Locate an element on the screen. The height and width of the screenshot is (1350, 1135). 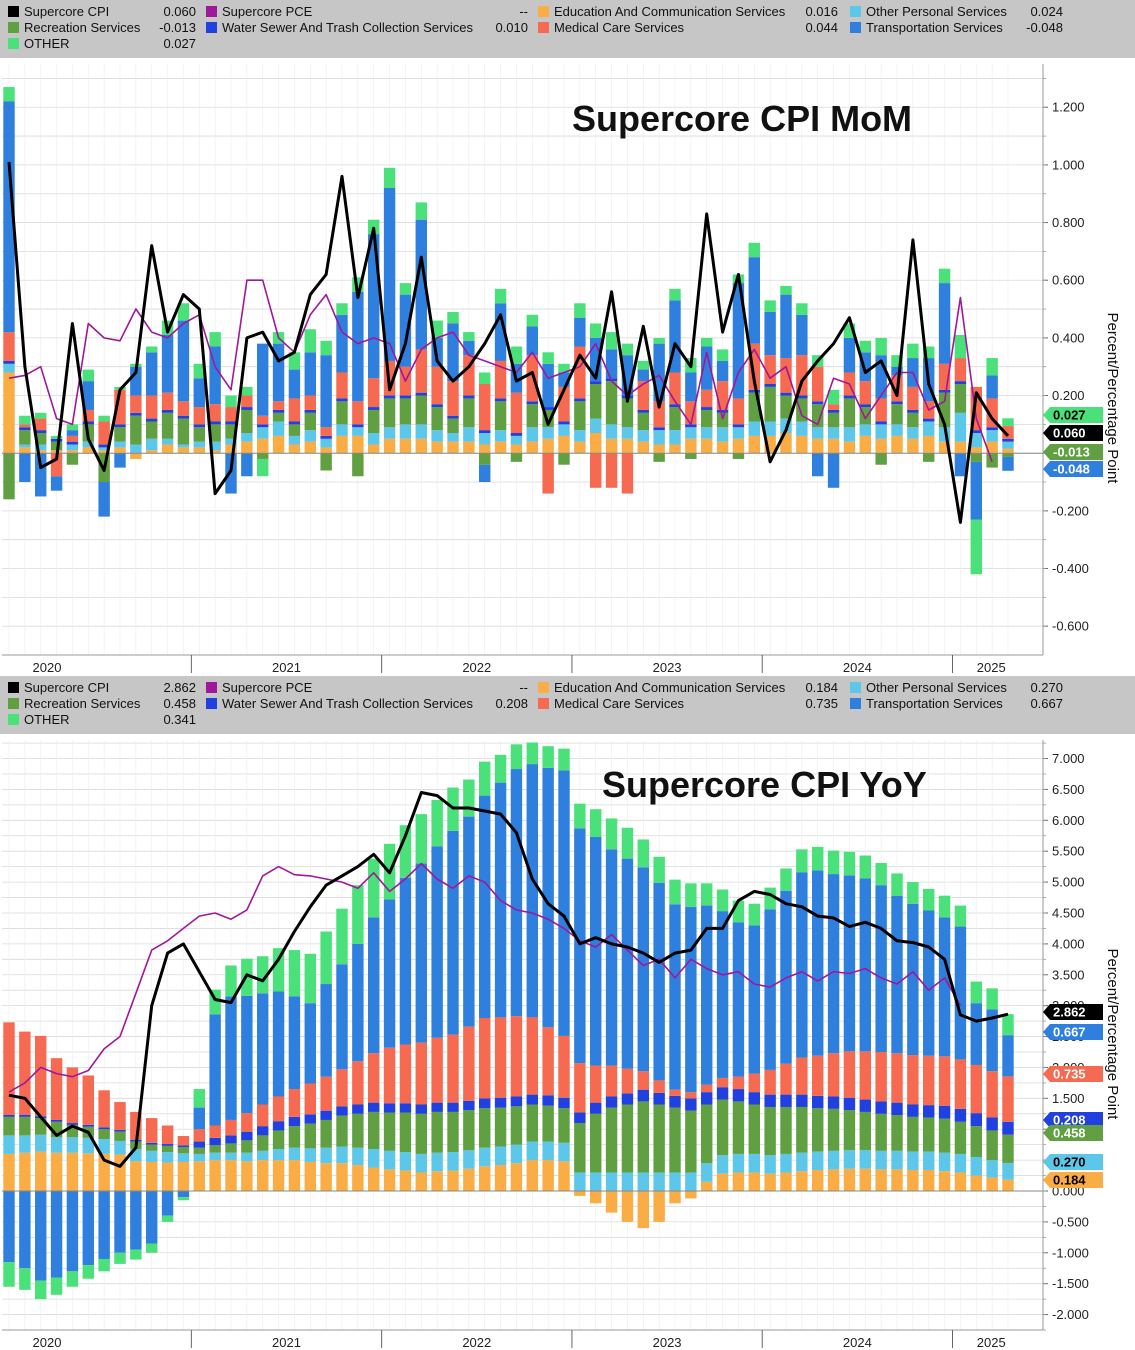
x-tick-label: 2022 is located at coordinates (476, 667).